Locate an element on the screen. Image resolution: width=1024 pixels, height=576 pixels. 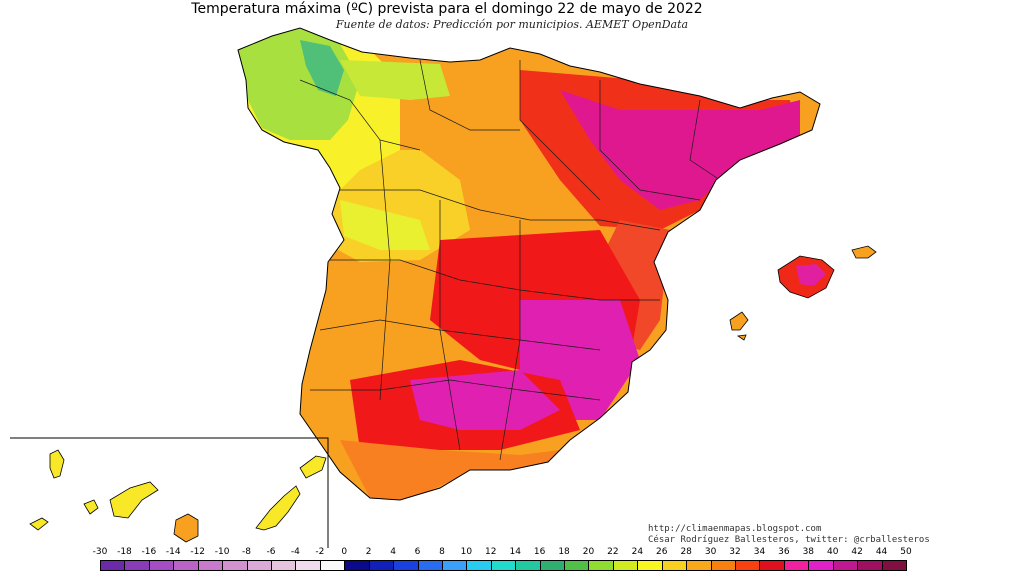
legend-tick-label: 10 is located at coordinates (466, 552).